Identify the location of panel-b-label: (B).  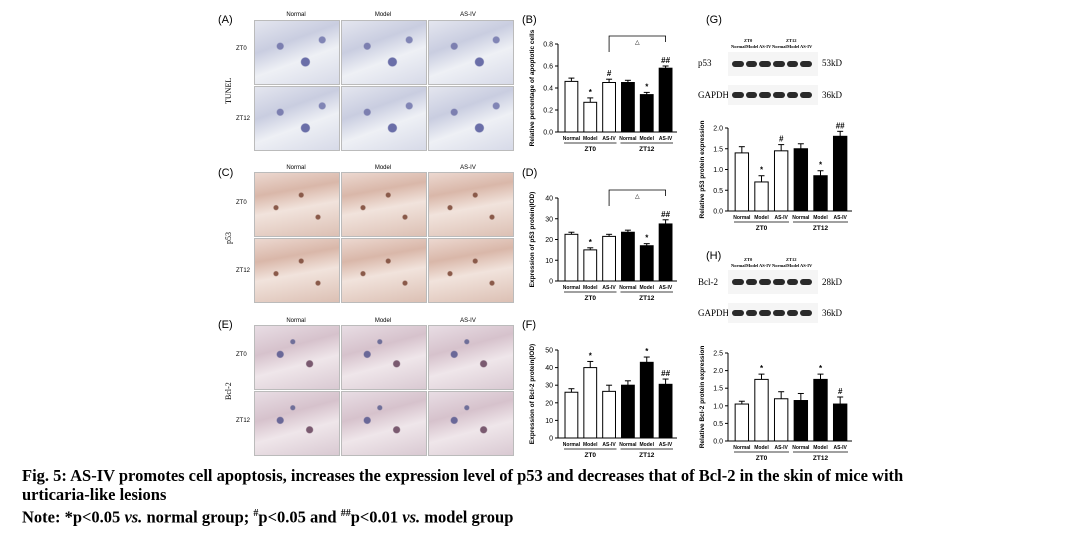
(529, 20).